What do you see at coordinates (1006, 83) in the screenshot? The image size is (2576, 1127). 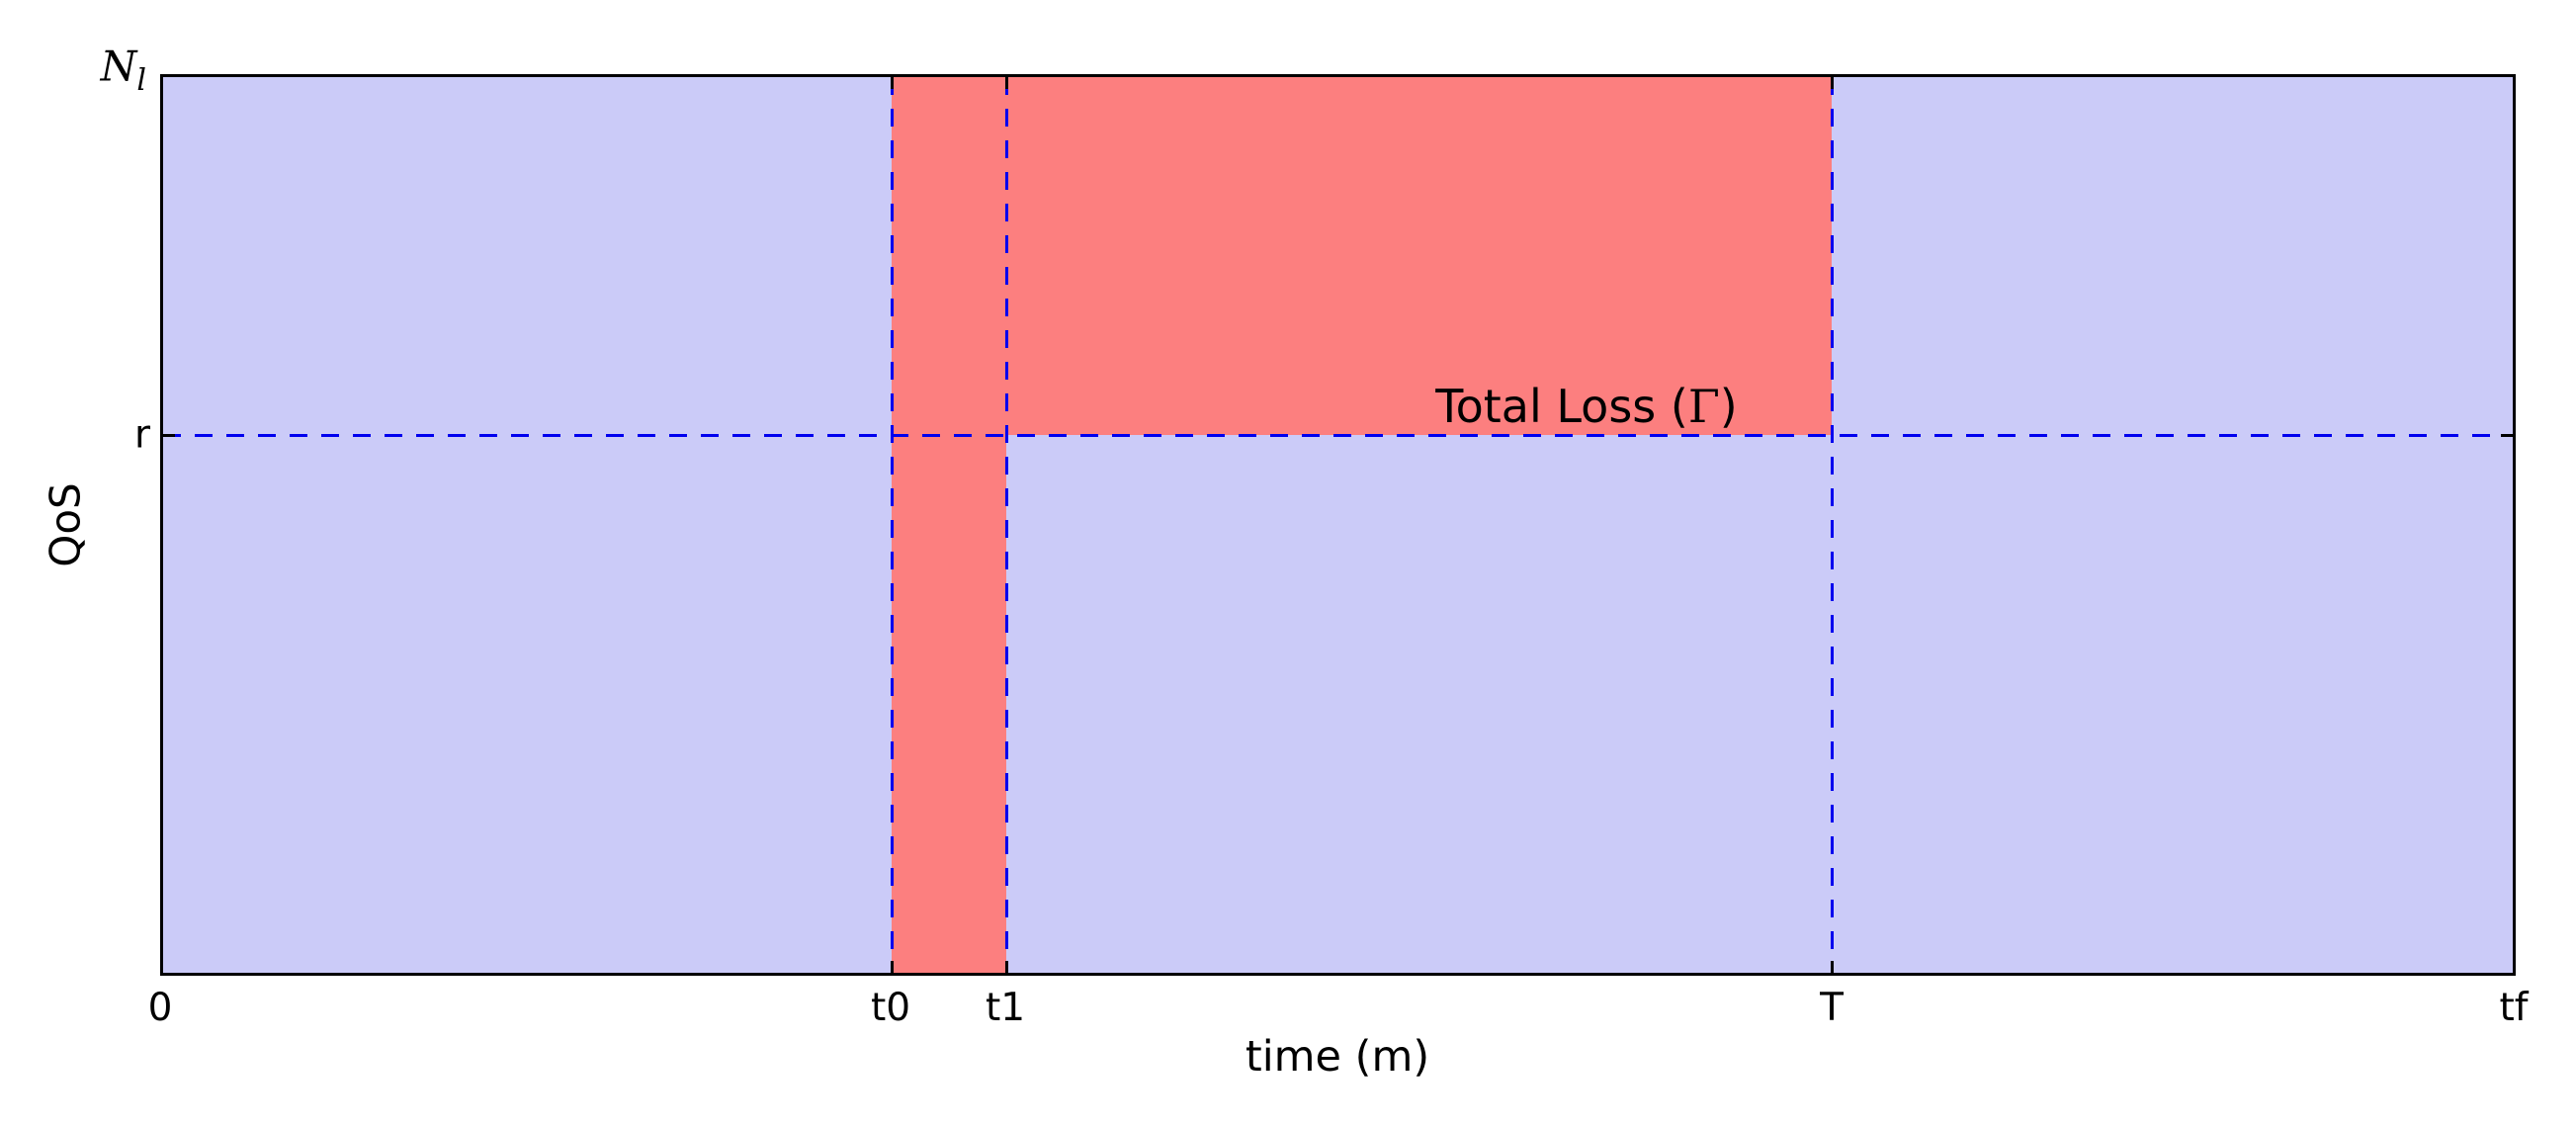 I see `tick-mark-top-t1` at bounding box center [1006, 83].